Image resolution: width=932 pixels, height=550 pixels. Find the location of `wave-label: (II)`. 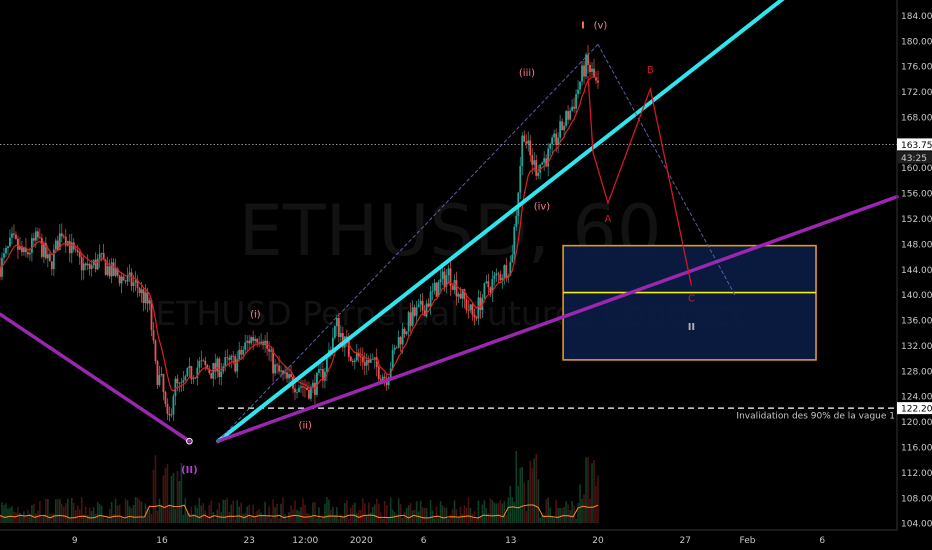

wave-label: (II) is located at coordinates (189, 470).